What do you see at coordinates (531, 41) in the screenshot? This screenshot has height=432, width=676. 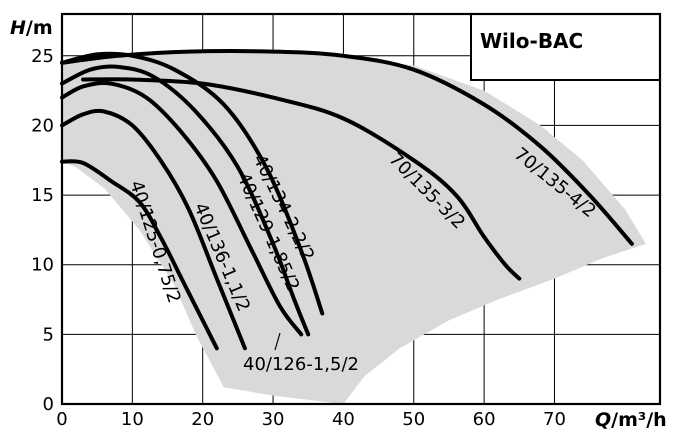 I see `chart-title: Wilo-BAC` at bounding box center [531, 41].